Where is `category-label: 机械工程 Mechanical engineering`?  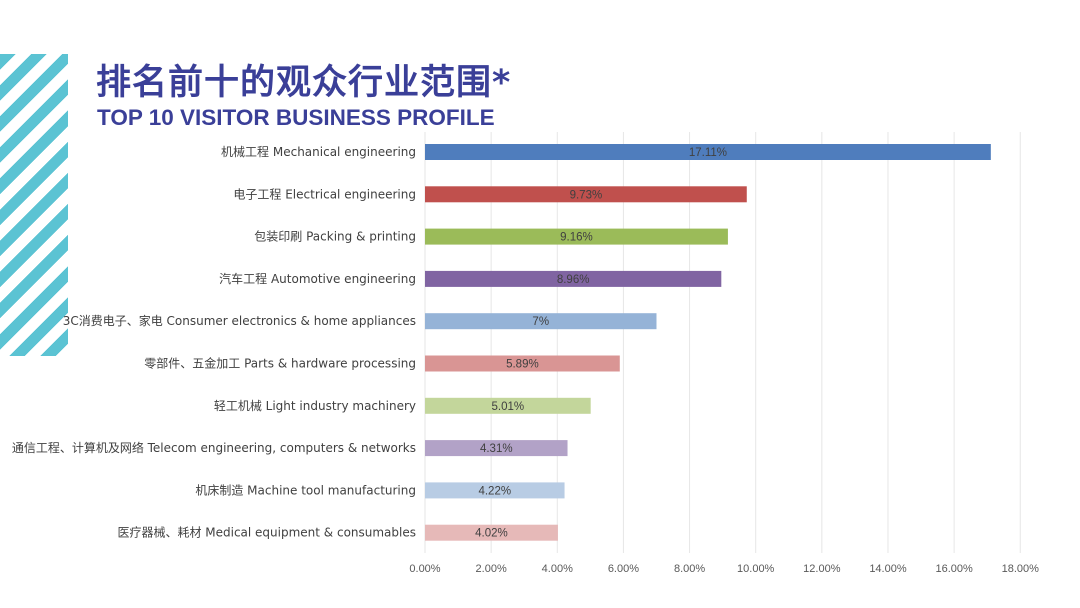
category-label: 机械工程 Mechanical engineering is located at coordinates (318, 151).